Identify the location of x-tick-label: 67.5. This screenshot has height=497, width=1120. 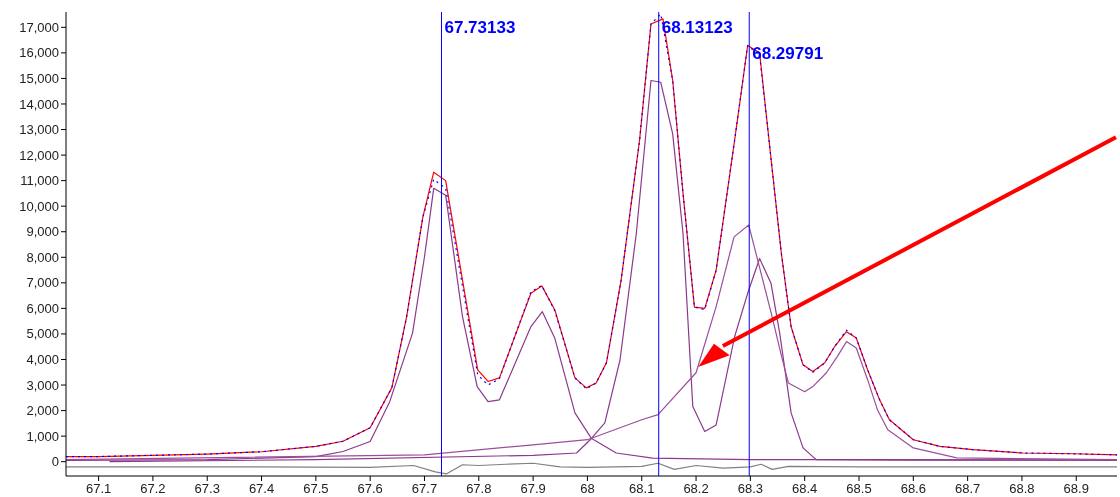
(316, 488).